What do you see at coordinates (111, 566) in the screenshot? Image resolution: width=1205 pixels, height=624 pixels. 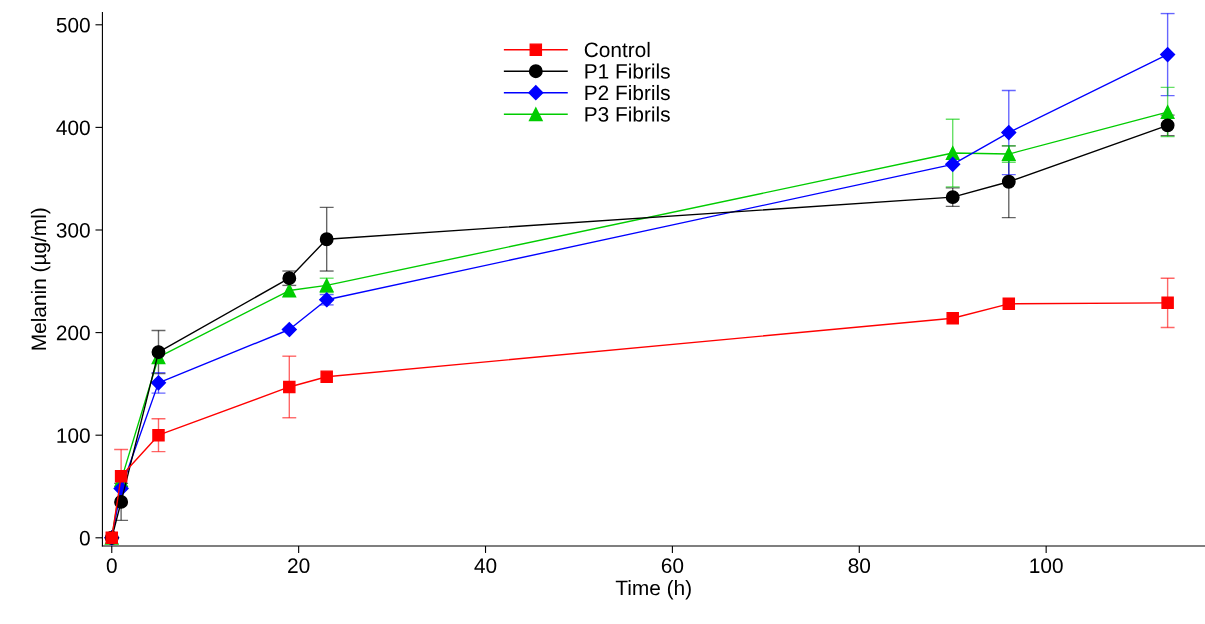 I see `x-tick-label: 0` at bounding box center [111, 566].